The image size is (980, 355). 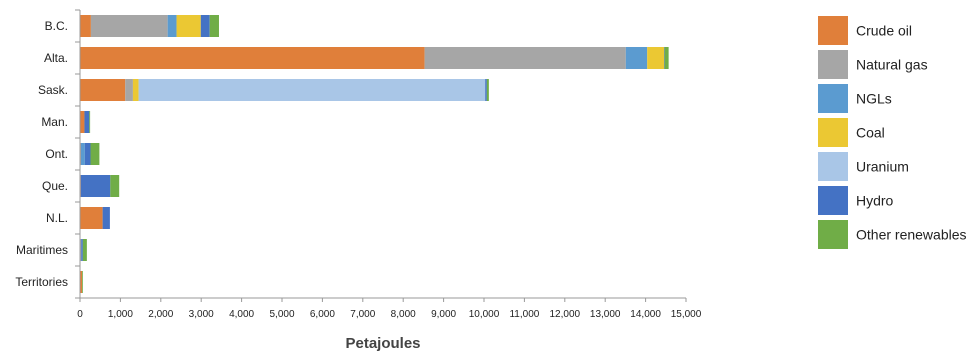 What do you see at coordinates (382, 343) in the screenshot?
I see `x-axis-title: Petajoules` at bounding box center [382, 343].